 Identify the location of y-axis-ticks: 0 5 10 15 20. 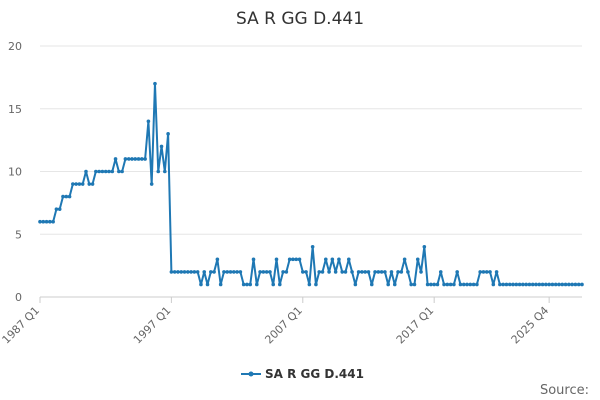
(15, 172).